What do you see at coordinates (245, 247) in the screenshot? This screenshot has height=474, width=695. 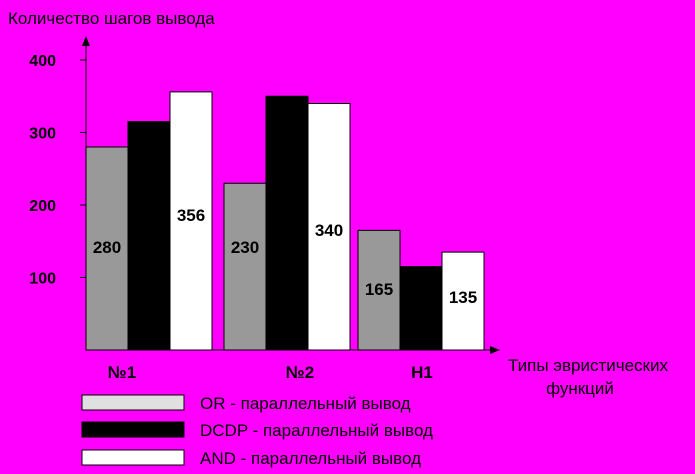 I see `data-label: 230` at bounding box center [245, 247].